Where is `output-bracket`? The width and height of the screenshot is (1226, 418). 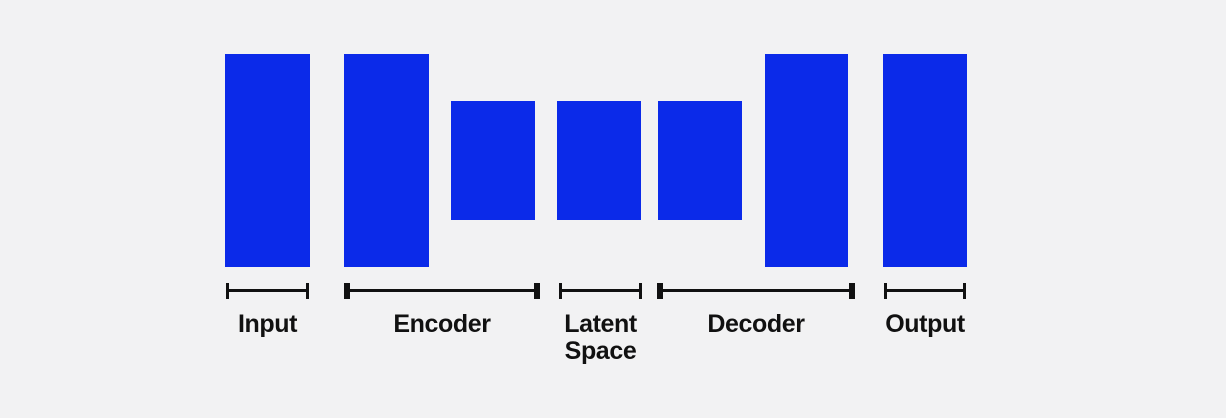 output-bracket is located at coordinates (925, 291).